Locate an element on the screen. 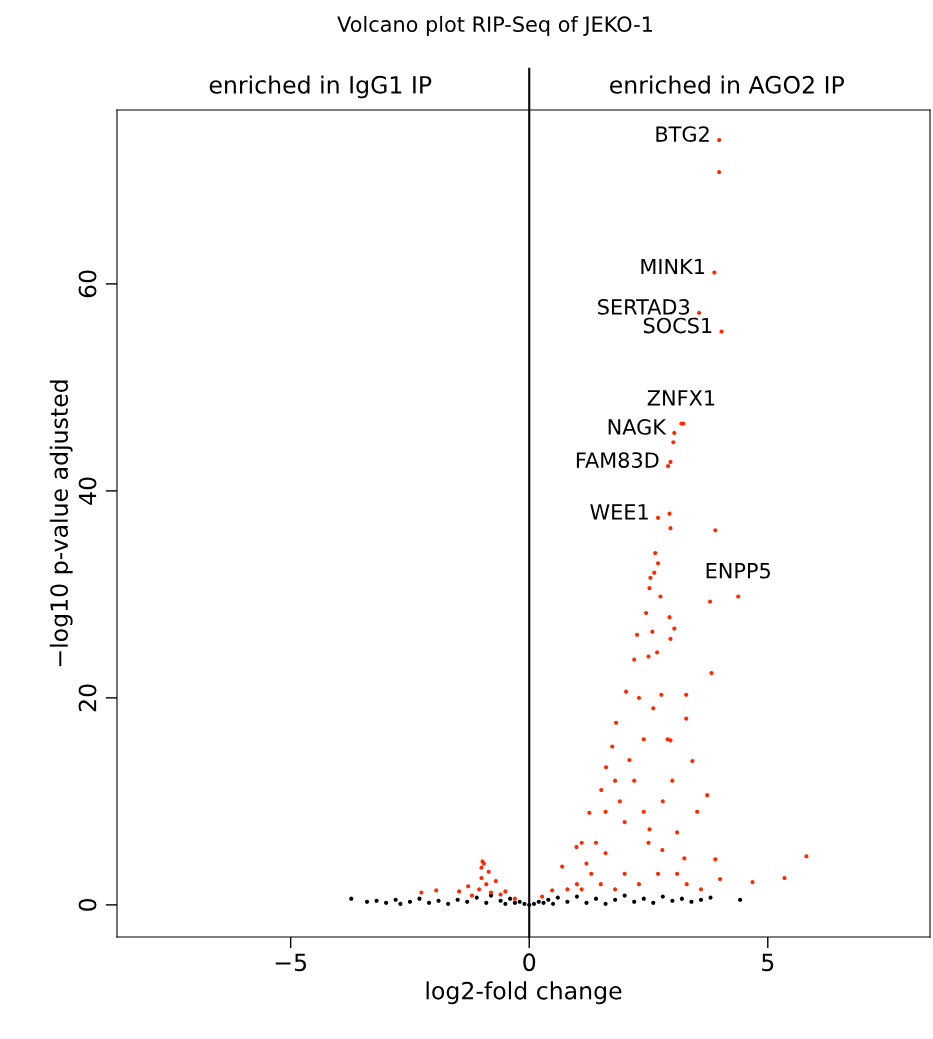 The image size is (933, 1039). x-tick-label: 0 is located at coordinates (529, 962).